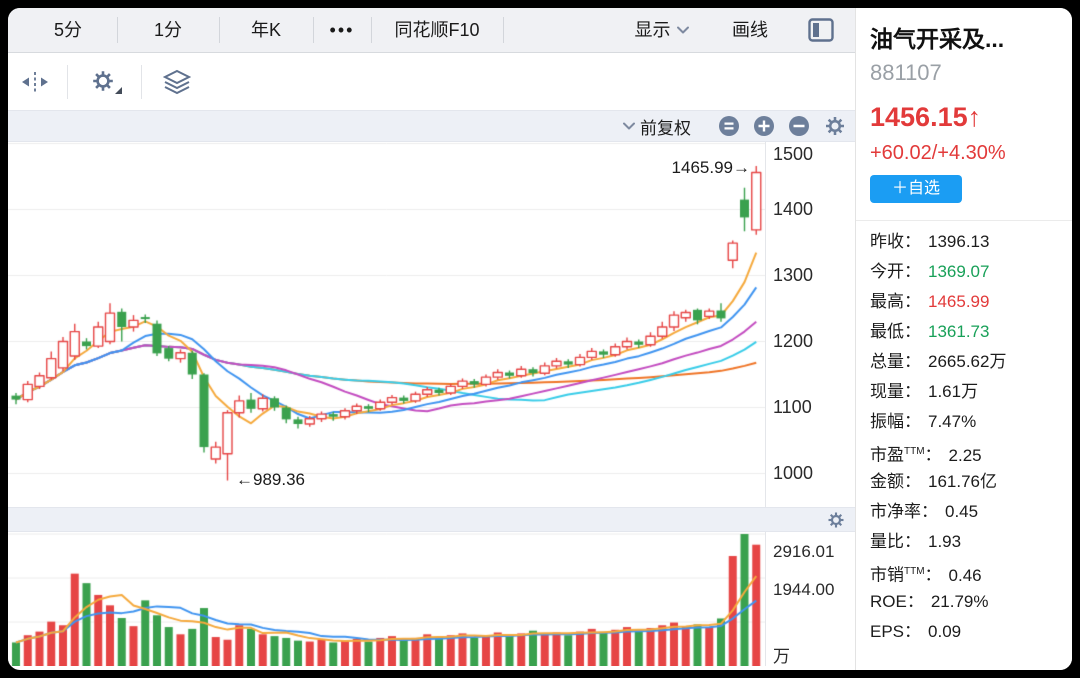 This screenshot has width=1080, height=678. Describe the element at coordinates (431, 126) in the screenshot. I see `main-chart-header: 前复权` at that location.